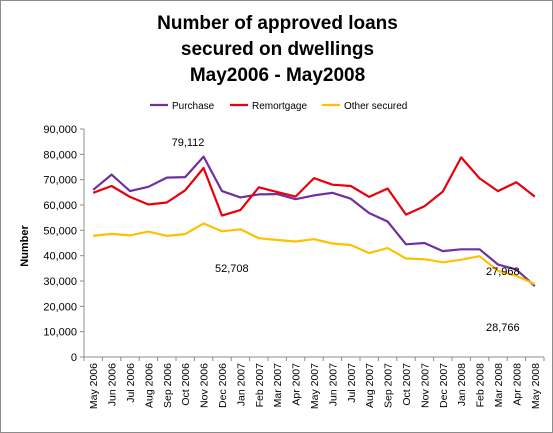 Image resolution: width=553 pixels, height=433 pixels. I want to click on x-tick-label: Mar 2007, so click(278, 385).